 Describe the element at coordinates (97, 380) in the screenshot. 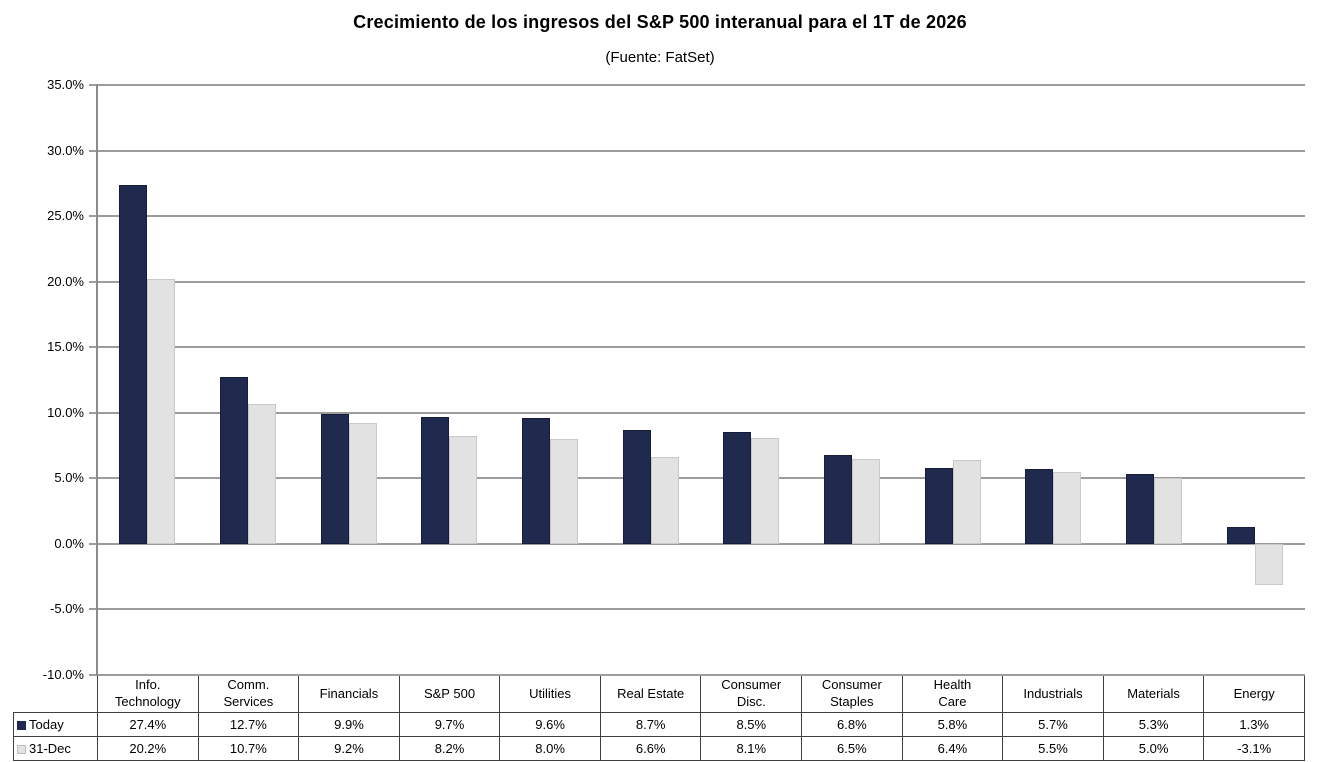

I see `y-axis-line` at that location.